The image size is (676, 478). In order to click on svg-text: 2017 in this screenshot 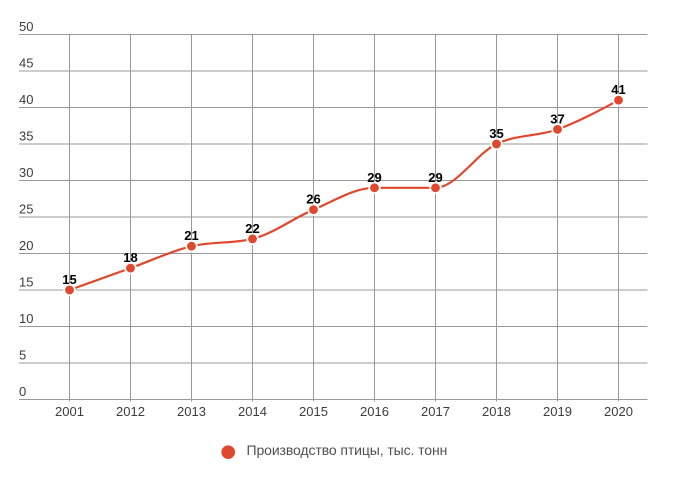, I will do `click(435, 411)`.